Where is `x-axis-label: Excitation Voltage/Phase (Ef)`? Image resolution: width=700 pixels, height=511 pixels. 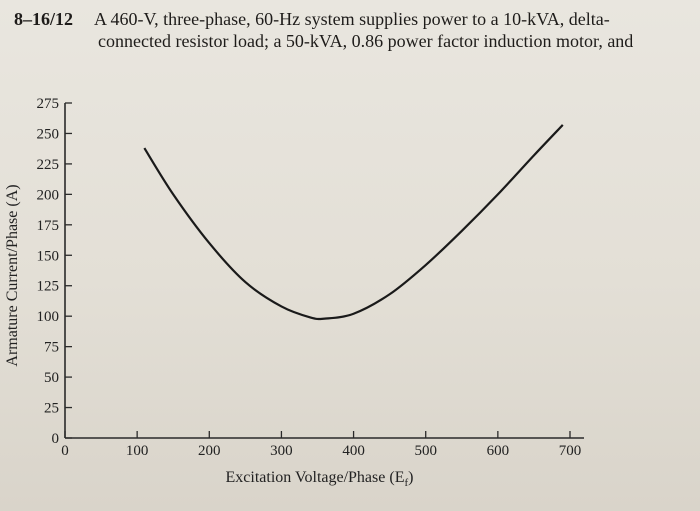
x-axis-label: Excitation Voltage/Phase (Ef) is located at coordinates (320, 479).